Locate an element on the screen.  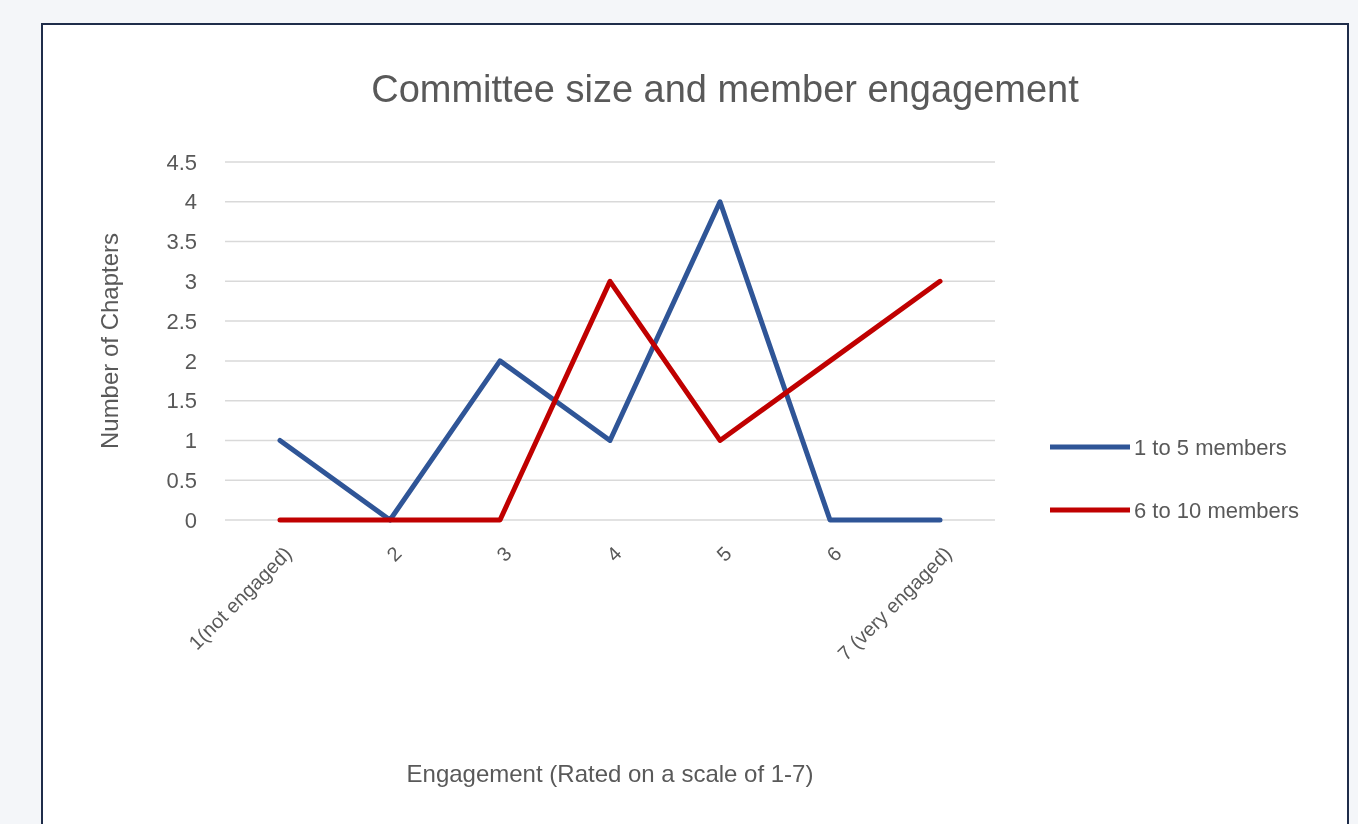
x-tick-label: 3 is located at coordinates (504, 554).